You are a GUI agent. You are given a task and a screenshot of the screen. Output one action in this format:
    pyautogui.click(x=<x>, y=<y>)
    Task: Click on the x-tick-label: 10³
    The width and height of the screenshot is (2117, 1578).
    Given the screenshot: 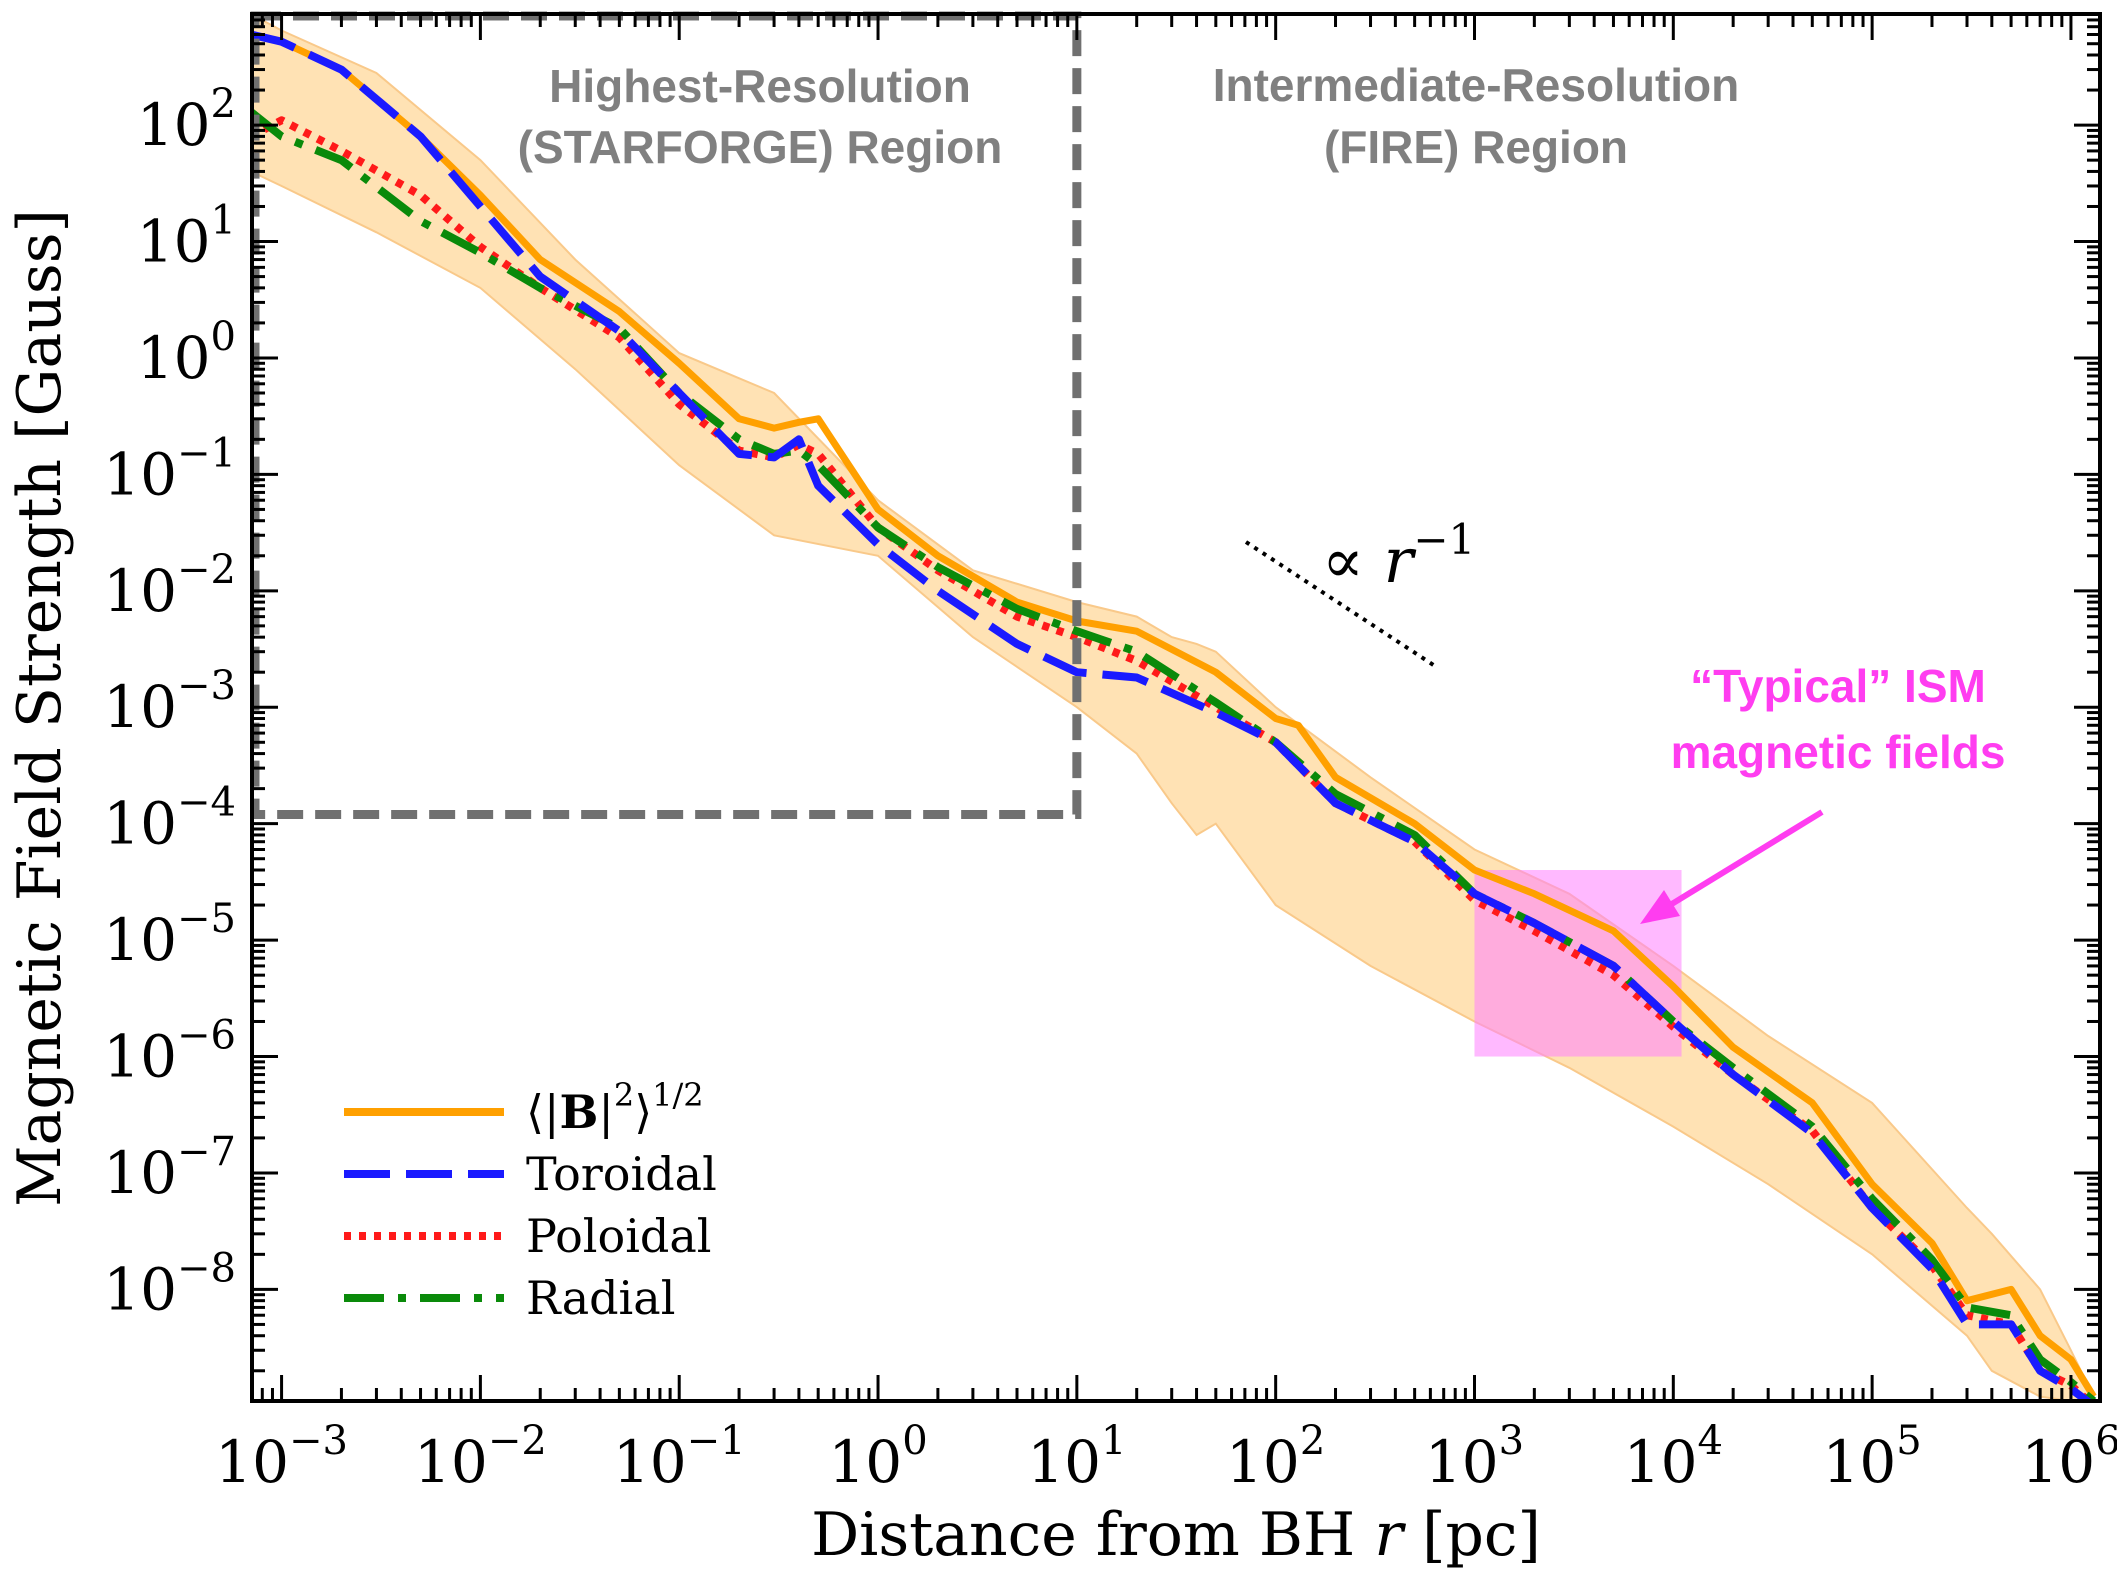 What is the action you would take?
    pyautogui.click(x=1474, y=1457)
    